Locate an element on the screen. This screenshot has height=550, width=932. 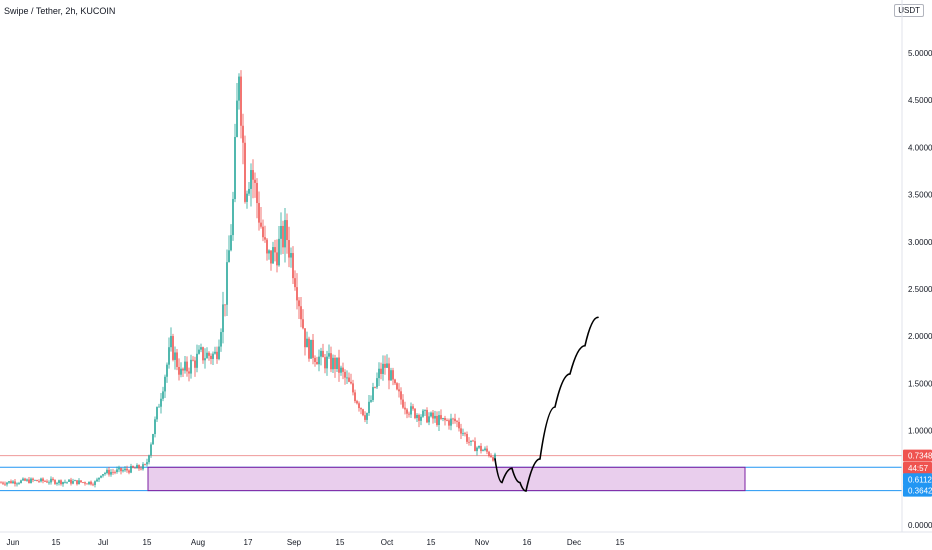
y-tick-label: 2.0000 is located at coordinates (920, 336).